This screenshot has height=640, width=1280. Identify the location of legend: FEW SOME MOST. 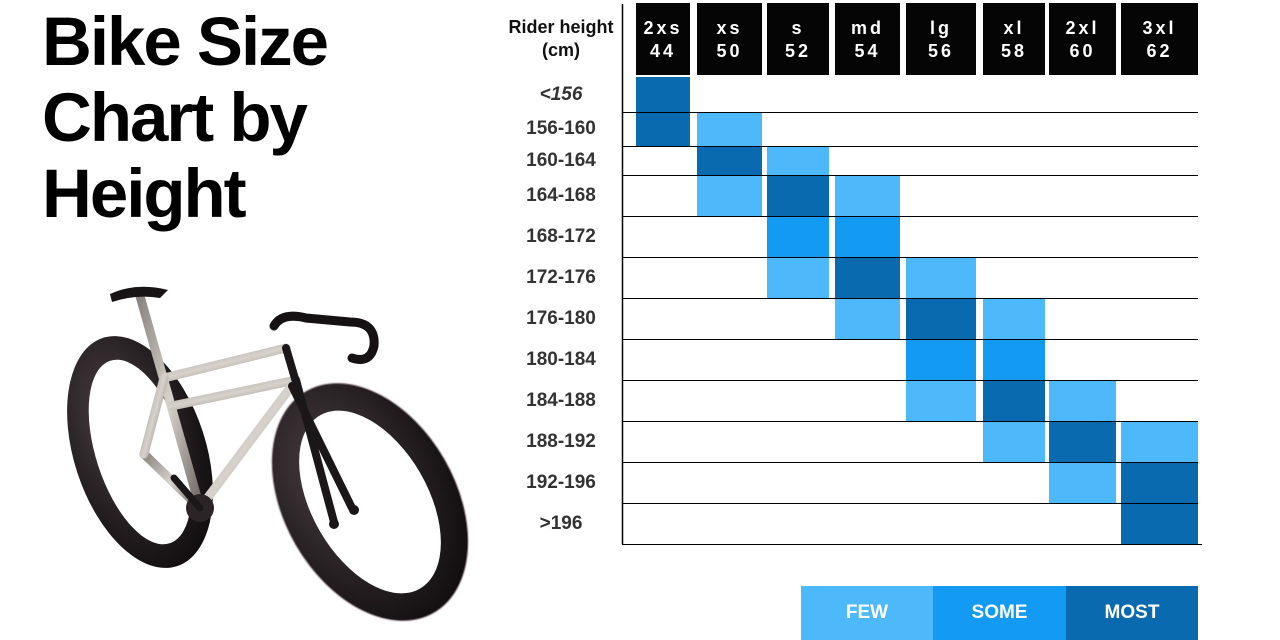
(999, 613).